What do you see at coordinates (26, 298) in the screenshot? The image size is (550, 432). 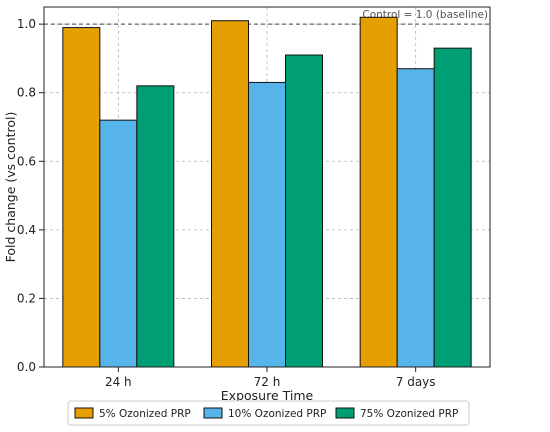 I see `y-tick-label: 0.2` at bounding box center [26, 298].